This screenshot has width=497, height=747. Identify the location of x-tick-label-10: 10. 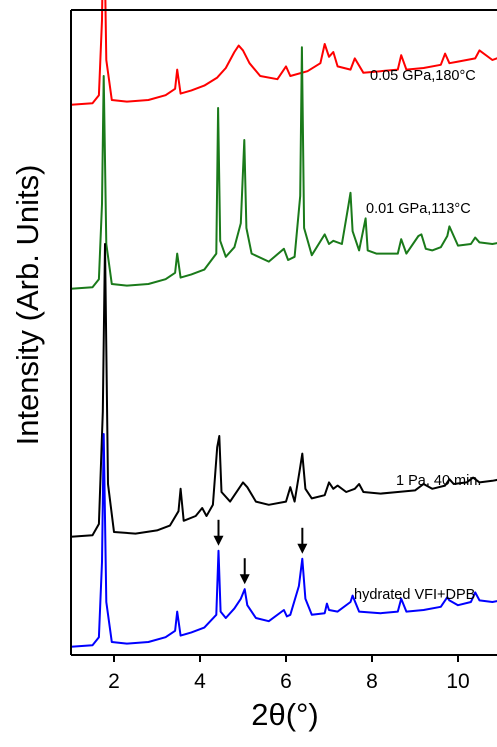
(457, 681).